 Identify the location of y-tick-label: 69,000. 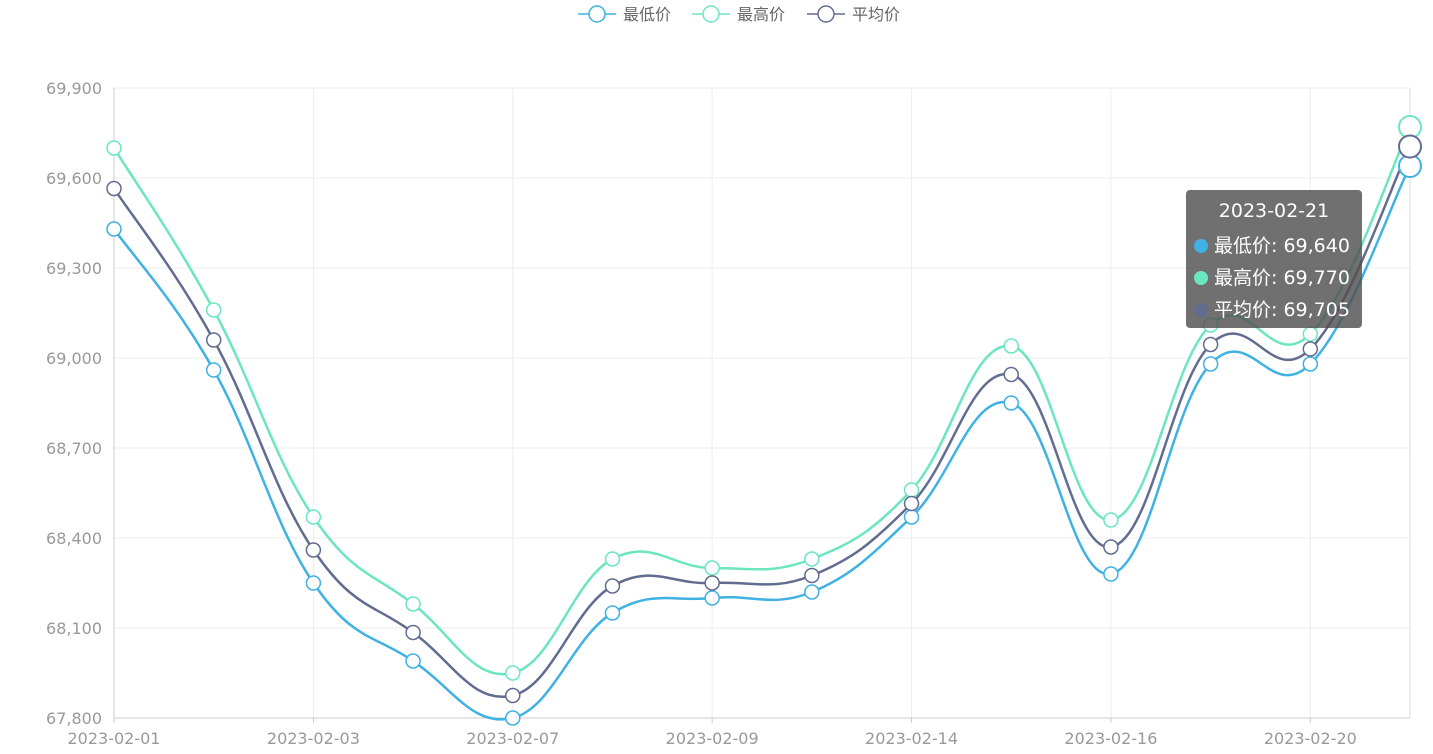
(74, 358).